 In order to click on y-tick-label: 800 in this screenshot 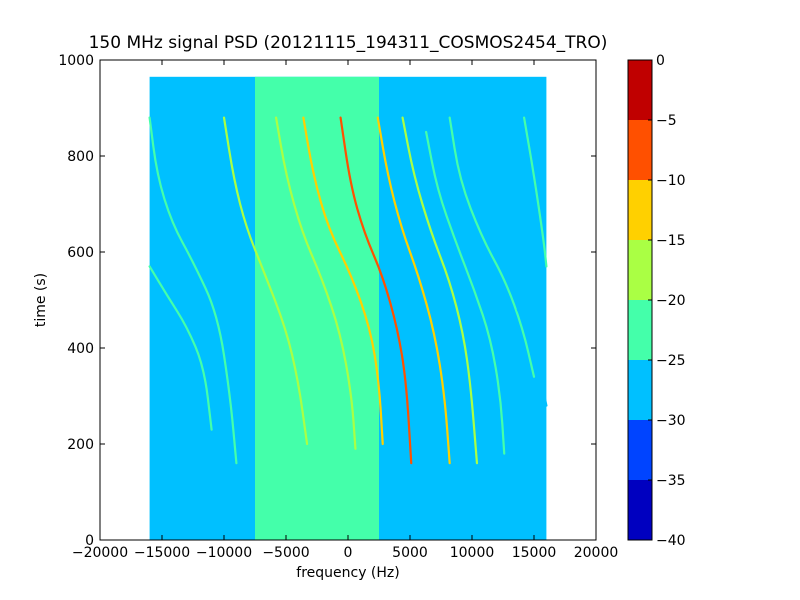, I will do `click(80, 157)`.